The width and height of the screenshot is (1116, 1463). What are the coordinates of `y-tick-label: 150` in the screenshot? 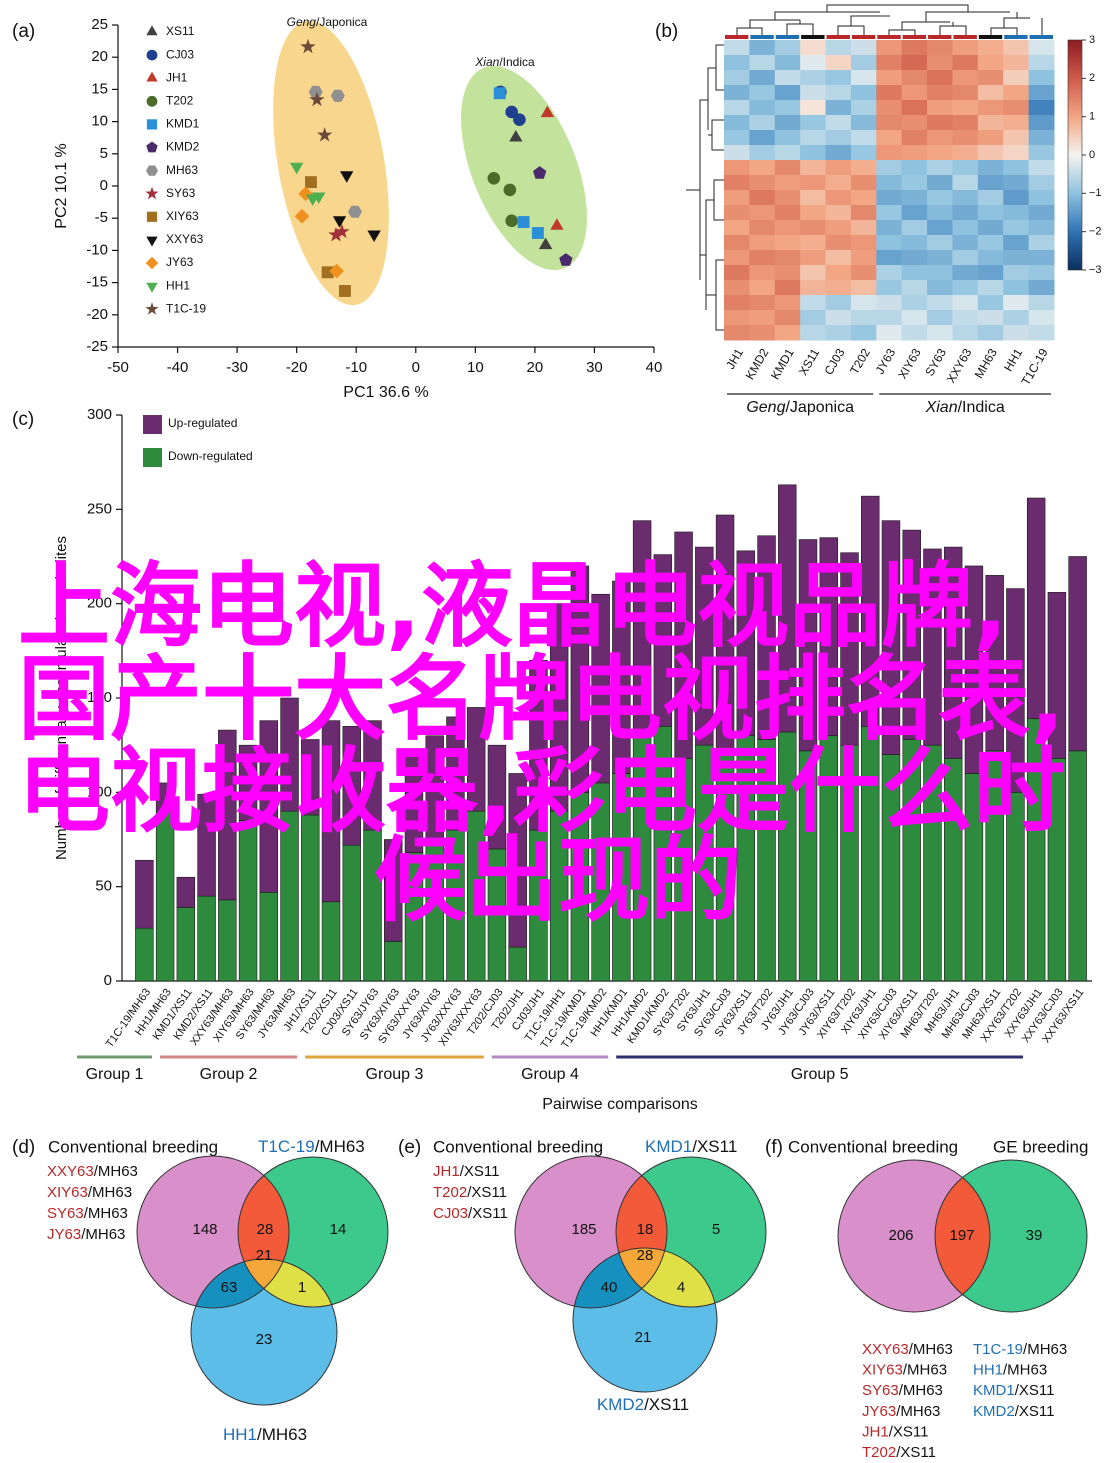 It's located at (99, 697).